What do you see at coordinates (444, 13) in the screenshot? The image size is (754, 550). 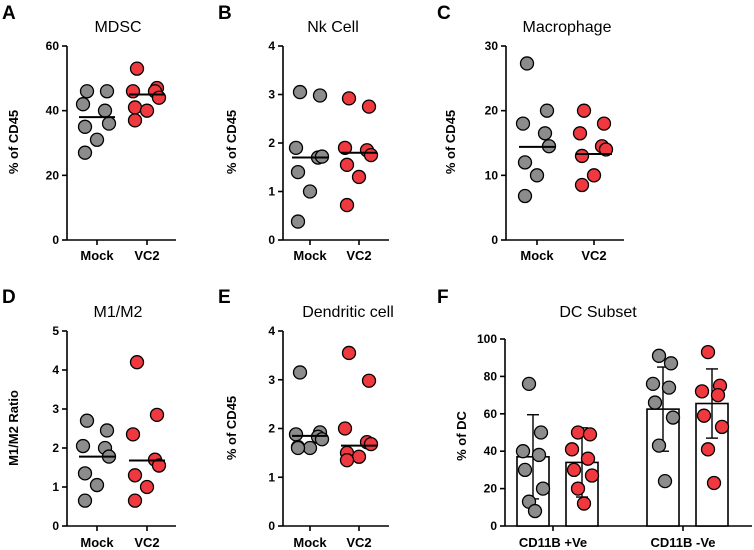 I see `panel-letter: C` at bounding box center [444, 13].